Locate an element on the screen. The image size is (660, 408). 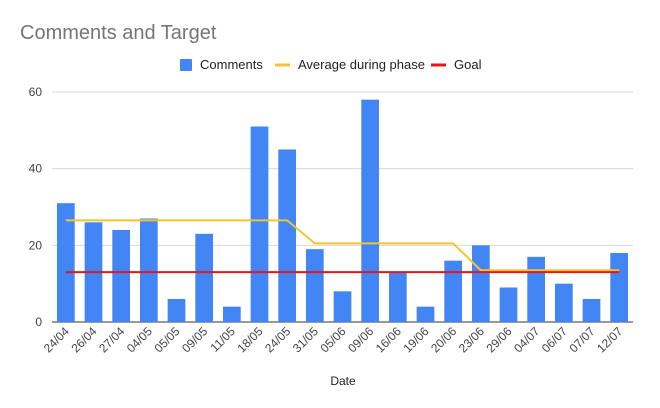
x-tick-label: 06/07 is located at coordinates (554, 339).